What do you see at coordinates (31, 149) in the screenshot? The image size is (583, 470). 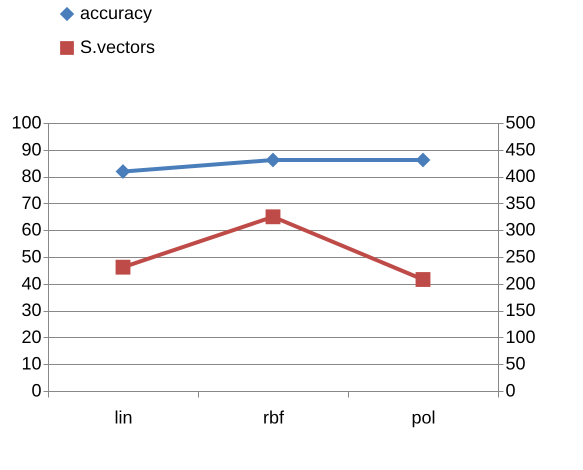 I see `y-tick-label: 90` at bounding box center [31, 149].